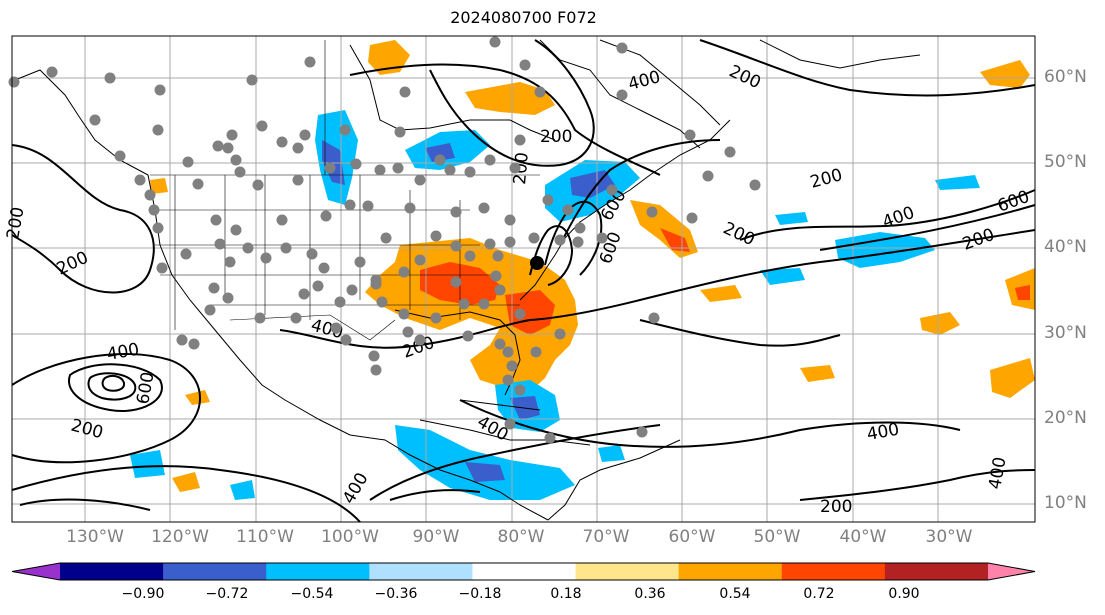 Image resolution: width=1105 pixels, height=615 pixels. What do you see at coordinates (95, 537) in the screenshot?
I see `lon-label: 130°W` at bounding box center [95, 537].